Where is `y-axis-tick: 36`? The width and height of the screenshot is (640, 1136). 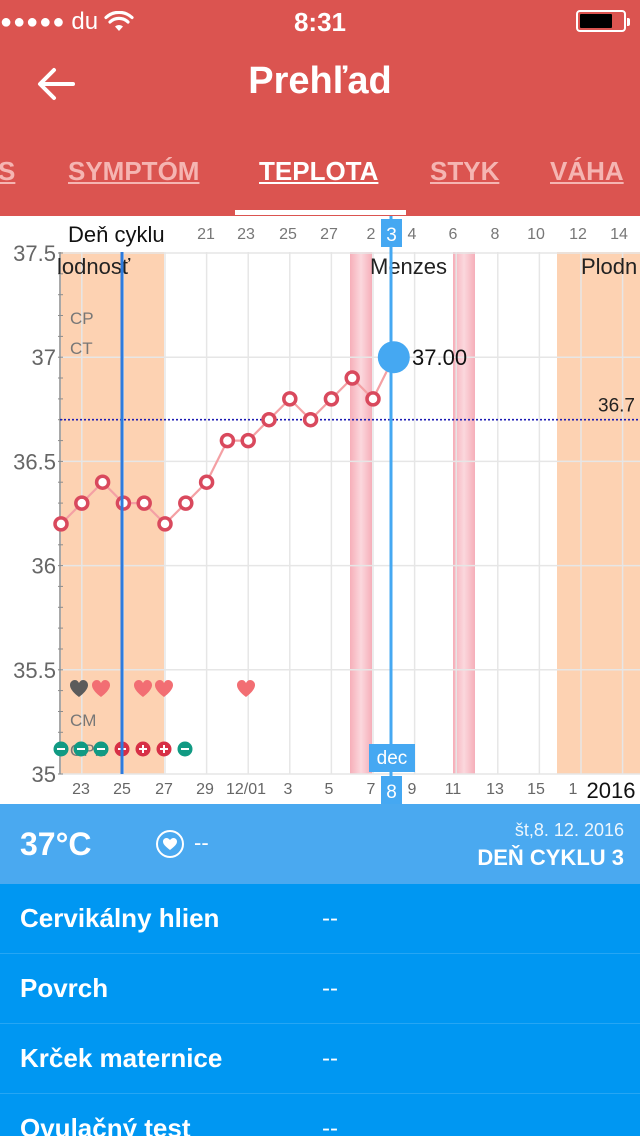 y-axis-tick: 36 is located at coordinates (44, 566).